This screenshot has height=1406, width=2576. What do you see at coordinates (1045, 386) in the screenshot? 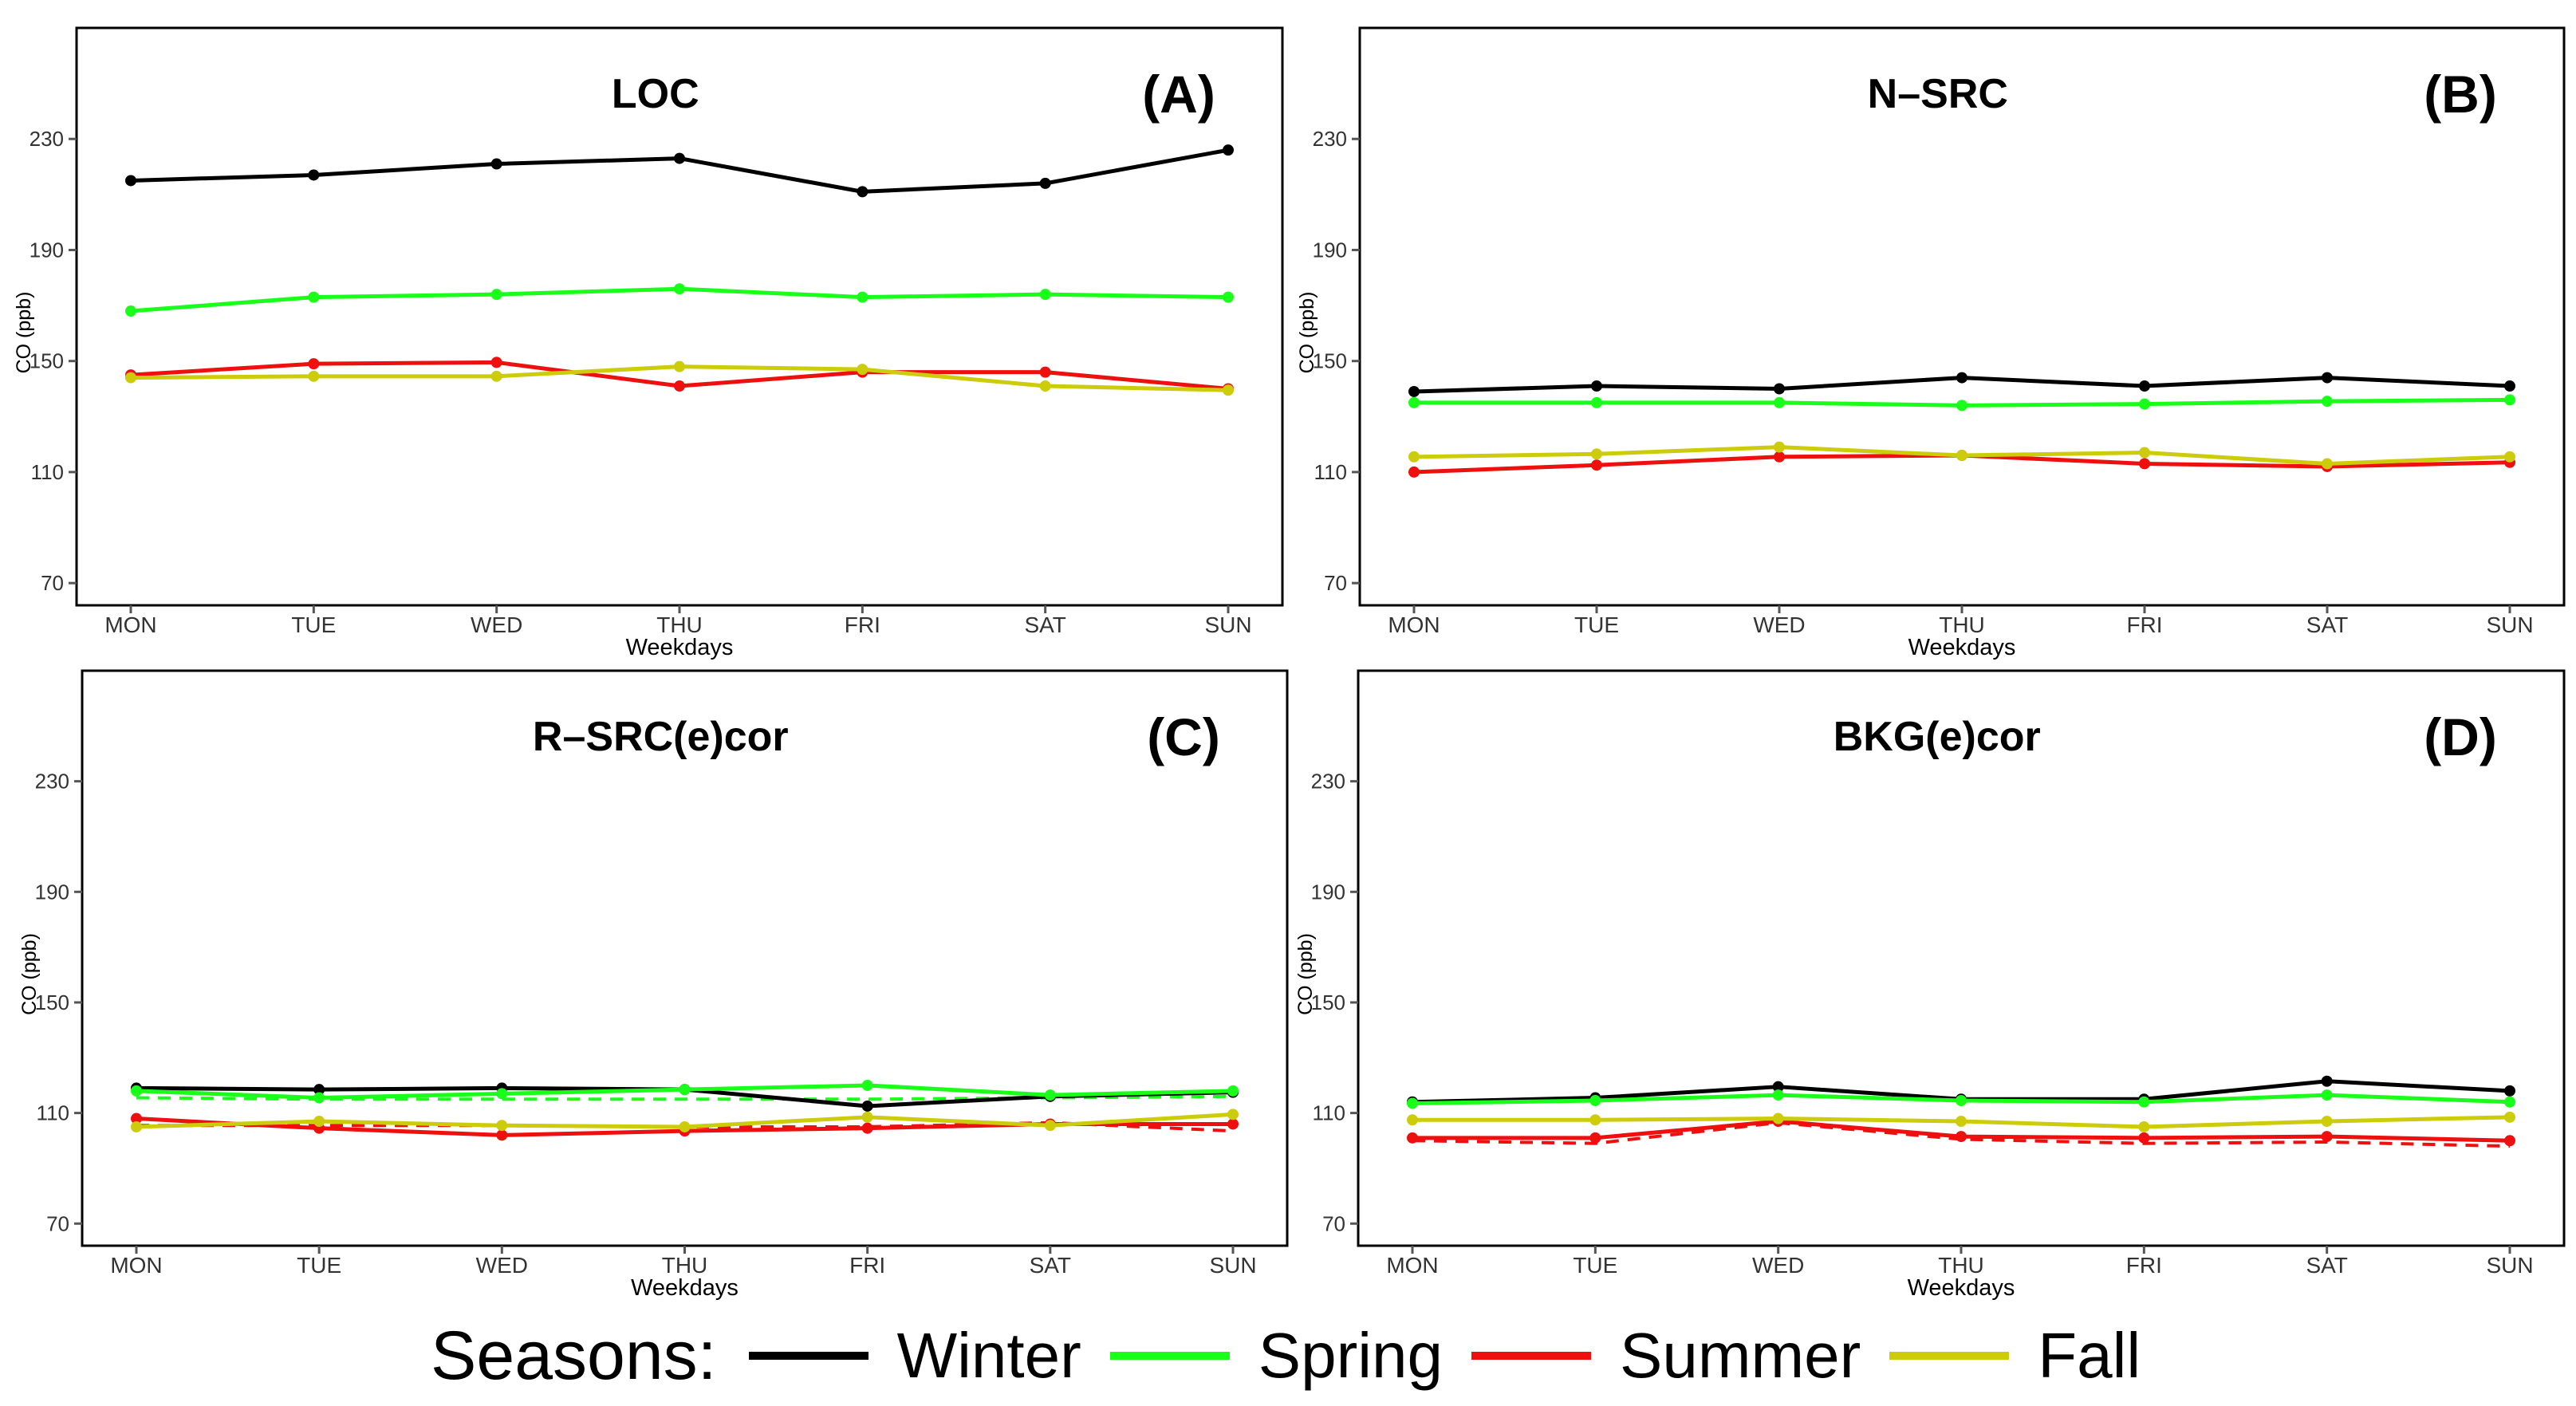
I see `point-fall-sat` at bounding box center [1045, 386].